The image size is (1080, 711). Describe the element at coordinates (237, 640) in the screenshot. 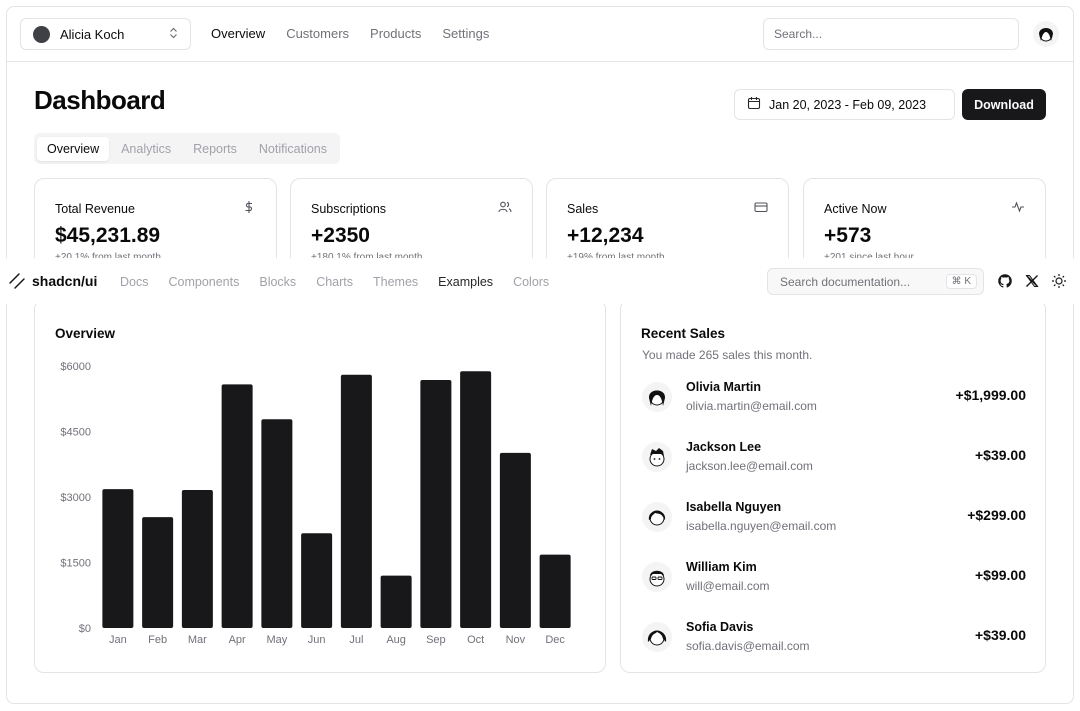

I see `x-tick-label: Apr` at that location.